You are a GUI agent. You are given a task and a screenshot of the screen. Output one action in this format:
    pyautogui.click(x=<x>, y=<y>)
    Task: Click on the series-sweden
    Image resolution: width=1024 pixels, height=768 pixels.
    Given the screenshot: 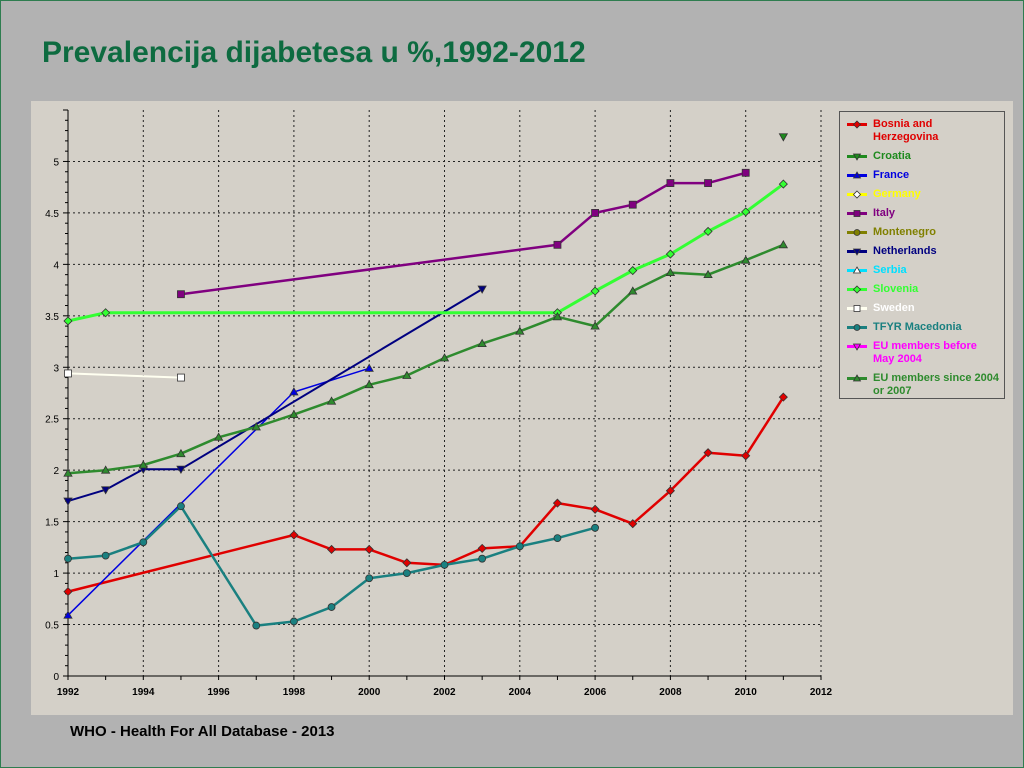 What is the action you would take?
    pyautogui.click(x=124, y=375)
    